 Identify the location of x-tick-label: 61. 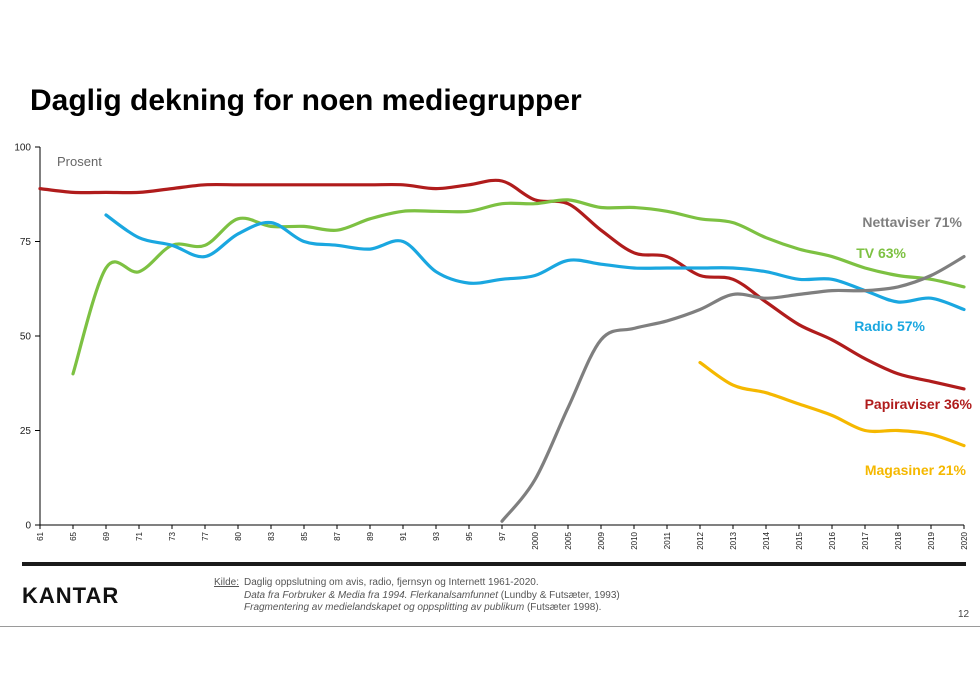
(40, 535).